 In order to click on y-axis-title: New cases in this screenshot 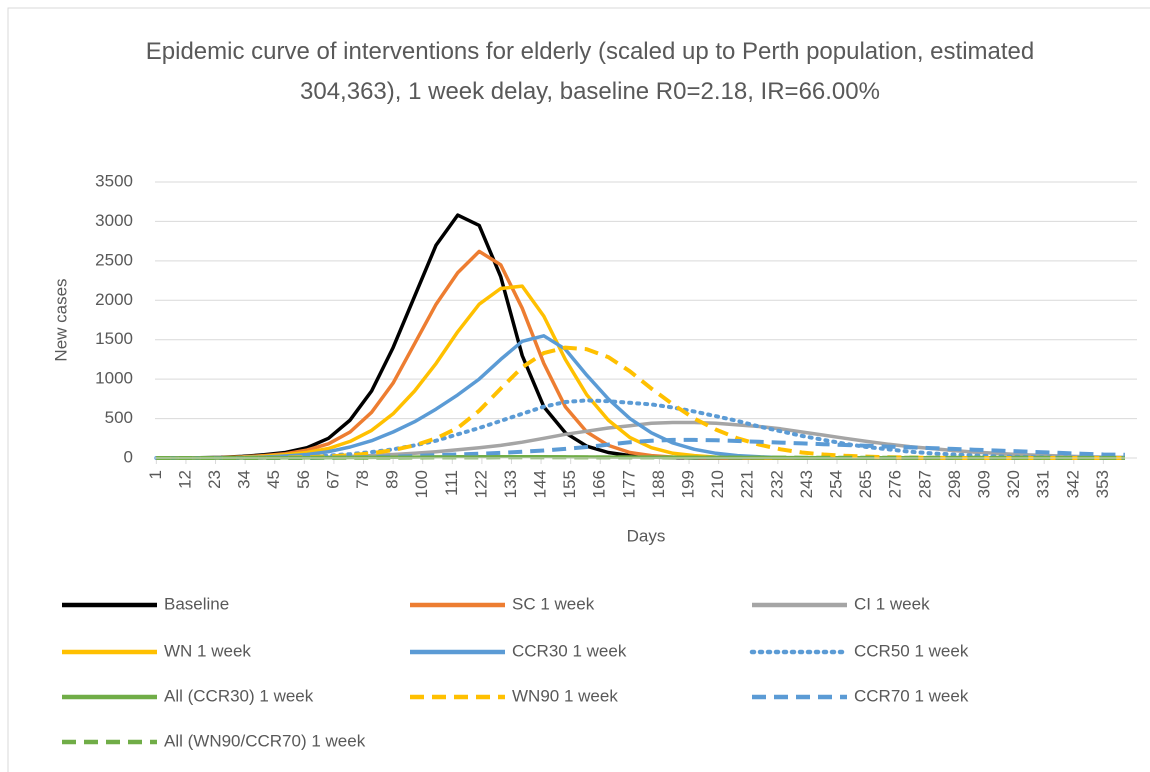, I will do `click(60, 319)`.